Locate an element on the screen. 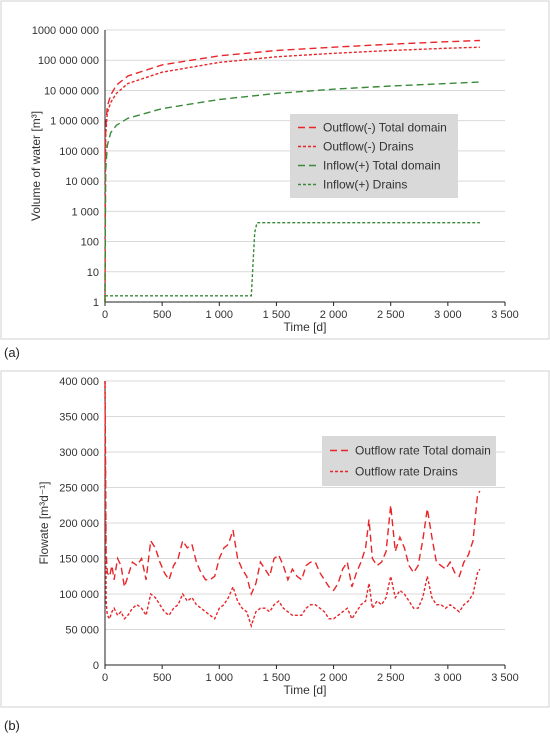 The image size is (550, 749). y-tick-label: 10 000 000 is located at coordinates (71, 91).